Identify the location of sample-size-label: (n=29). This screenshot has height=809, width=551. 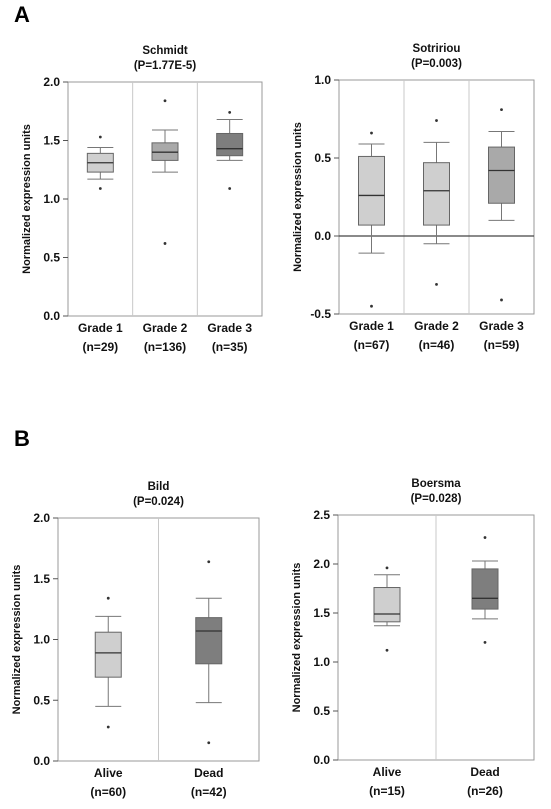
(100, 347).